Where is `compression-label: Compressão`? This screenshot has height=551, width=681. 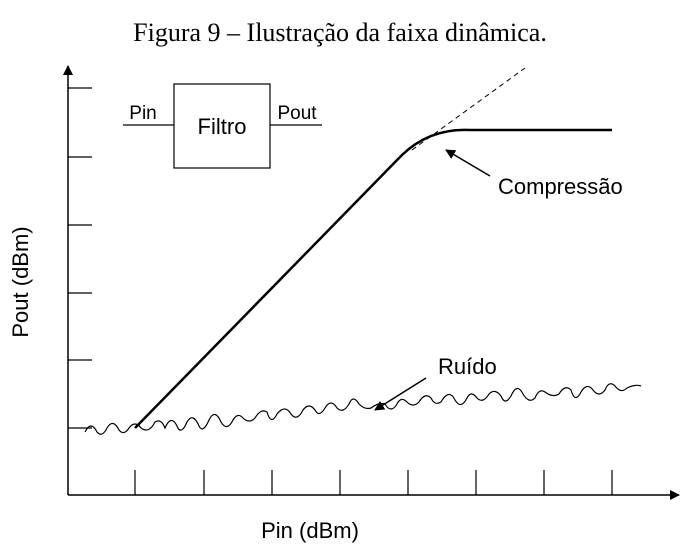 compression-label: Compressão is located at coordinates (560, 186).